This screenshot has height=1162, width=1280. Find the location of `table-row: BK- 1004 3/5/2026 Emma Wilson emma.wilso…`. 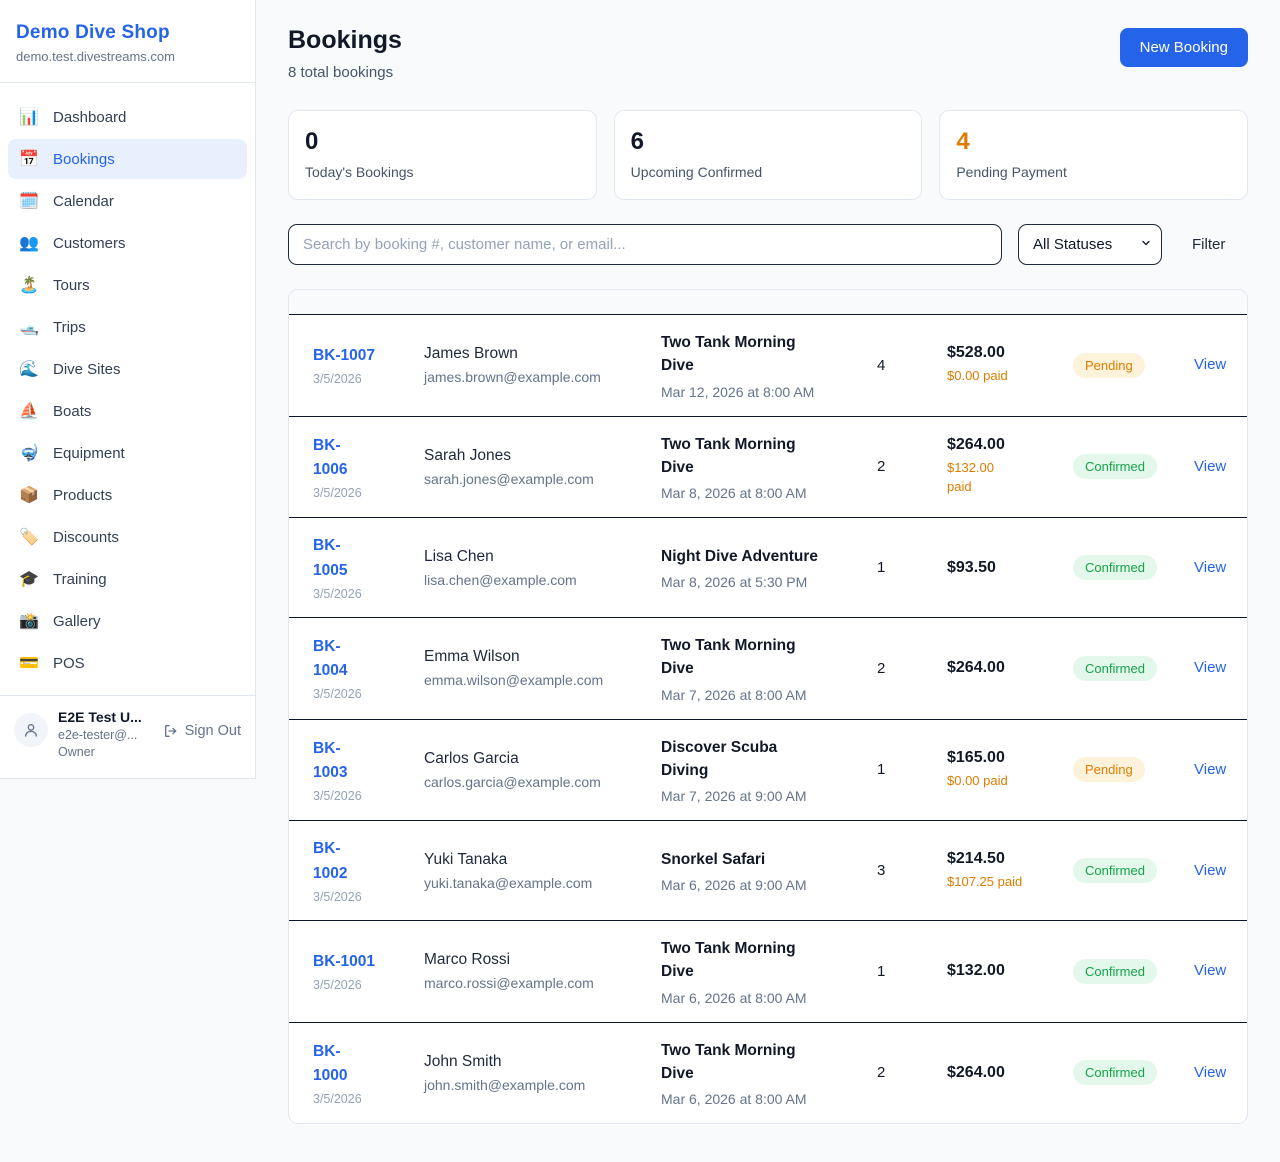

table-row: BK- 1004 3/5/2026 Emma Wilson emma.wilso… is located at coordinates (768, 669).